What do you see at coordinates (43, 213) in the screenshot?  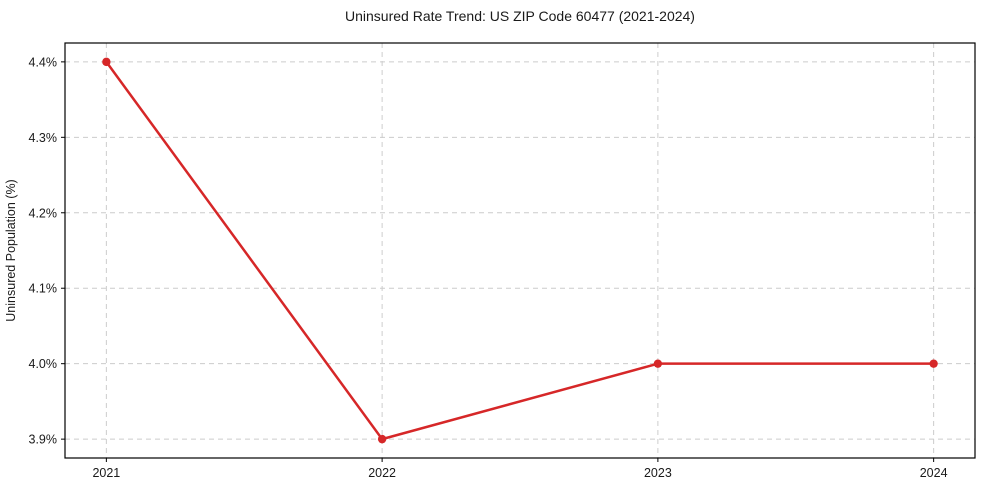 I see `y-tick-label-4.2%: 4.2%` at bounding box center [43, 213].